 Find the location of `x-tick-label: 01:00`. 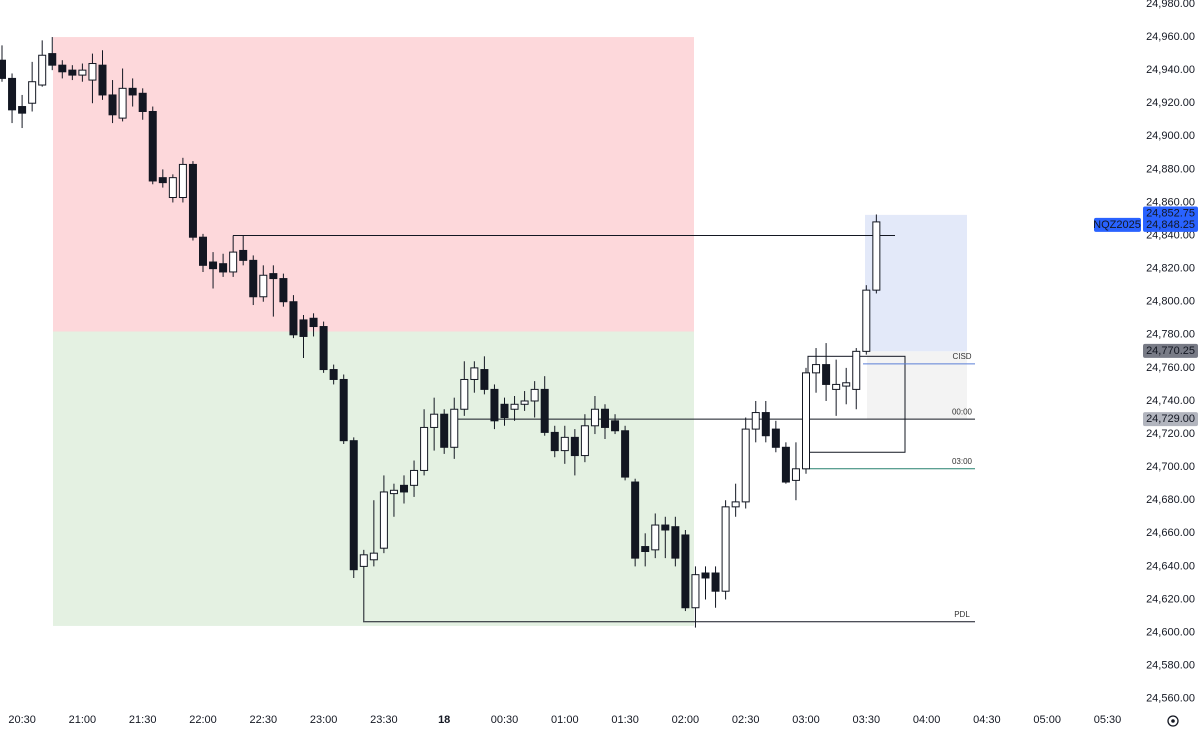

x-tick-label: 01:00 is located at coordinates (565, 720).